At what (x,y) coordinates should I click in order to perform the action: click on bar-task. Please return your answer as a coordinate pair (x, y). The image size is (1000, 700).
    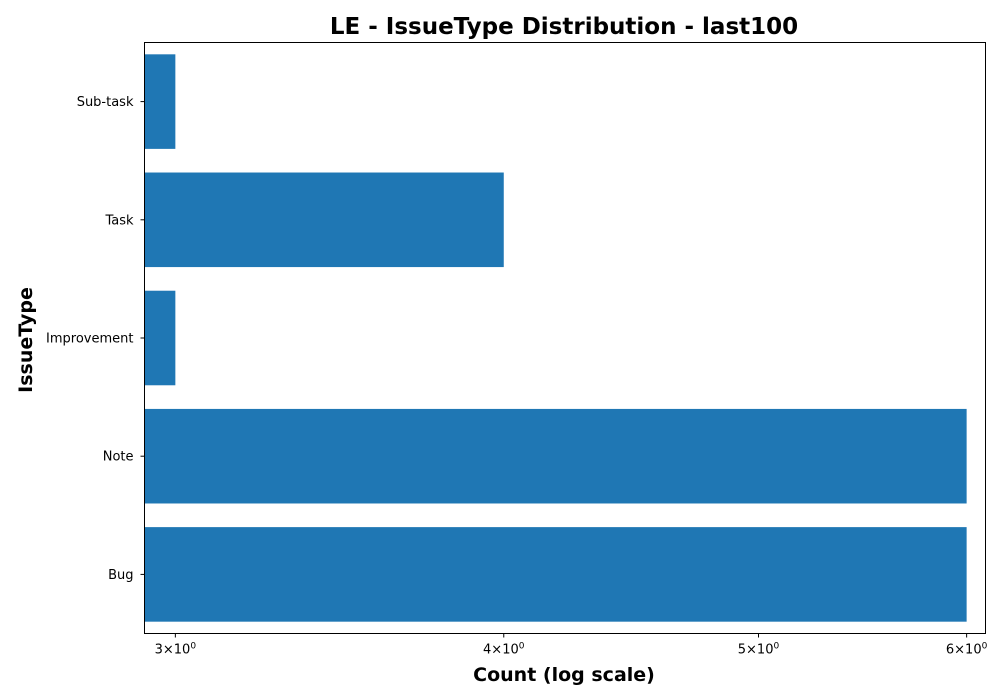
    Looking at the image, I should click on (324, 220).